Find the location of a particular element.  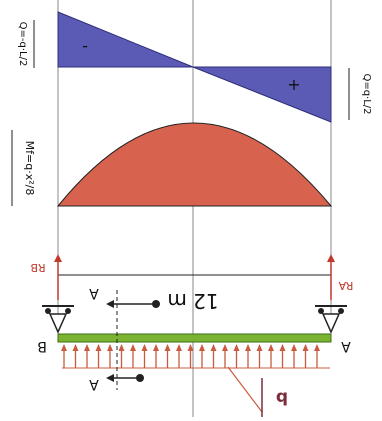

shear-minus-sign: - is located at coordinates (85, 47).